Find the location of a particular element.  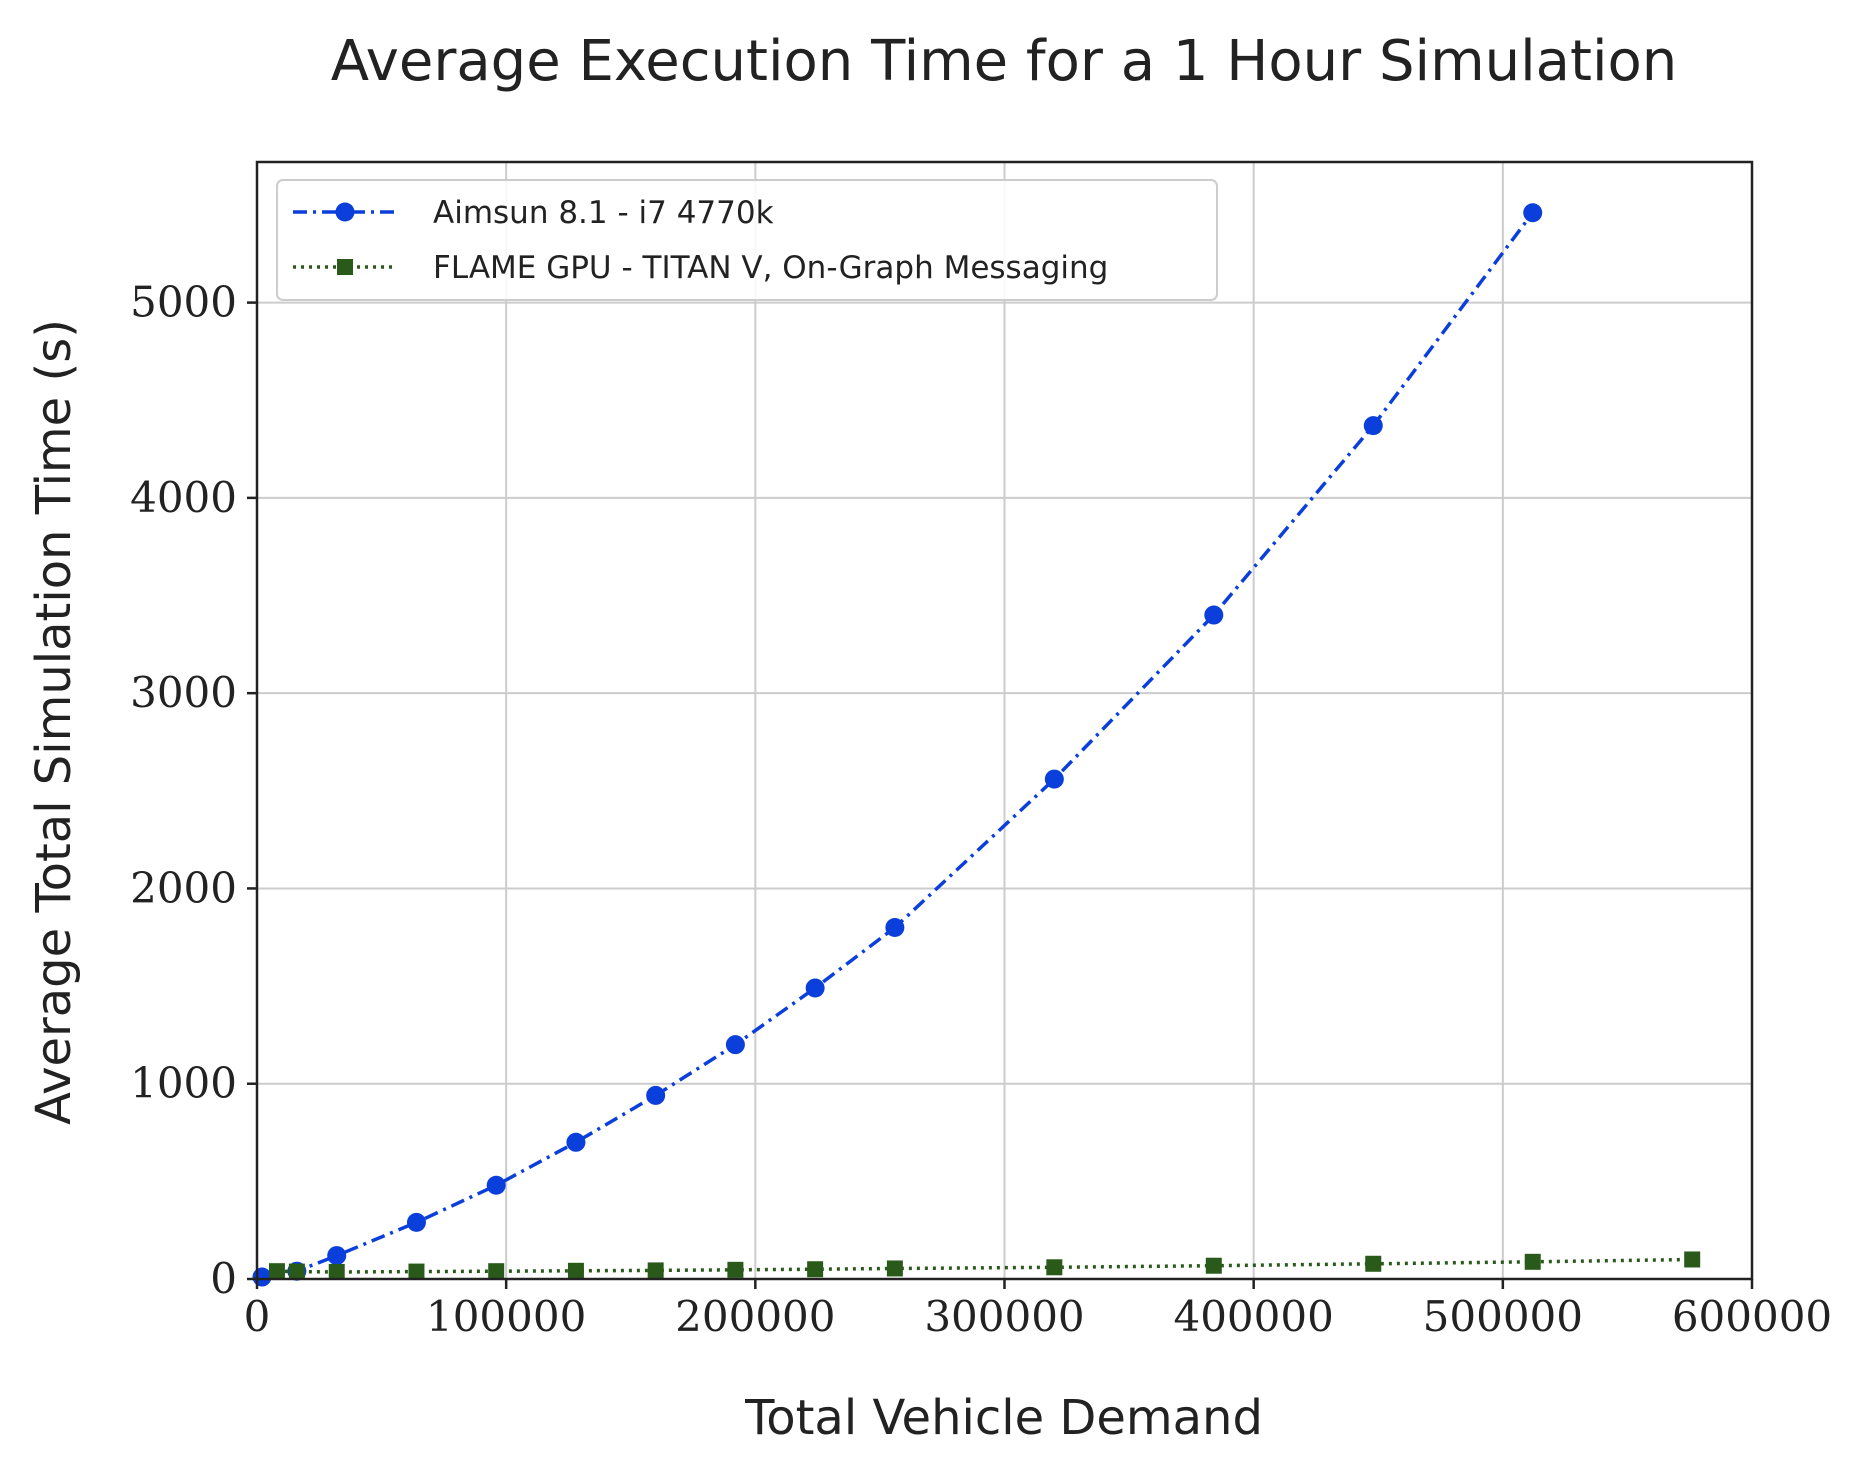

legend-item-2: FLAME GPU - TITAN V, On-Graph Messaging is located at coordinates (700, 268).